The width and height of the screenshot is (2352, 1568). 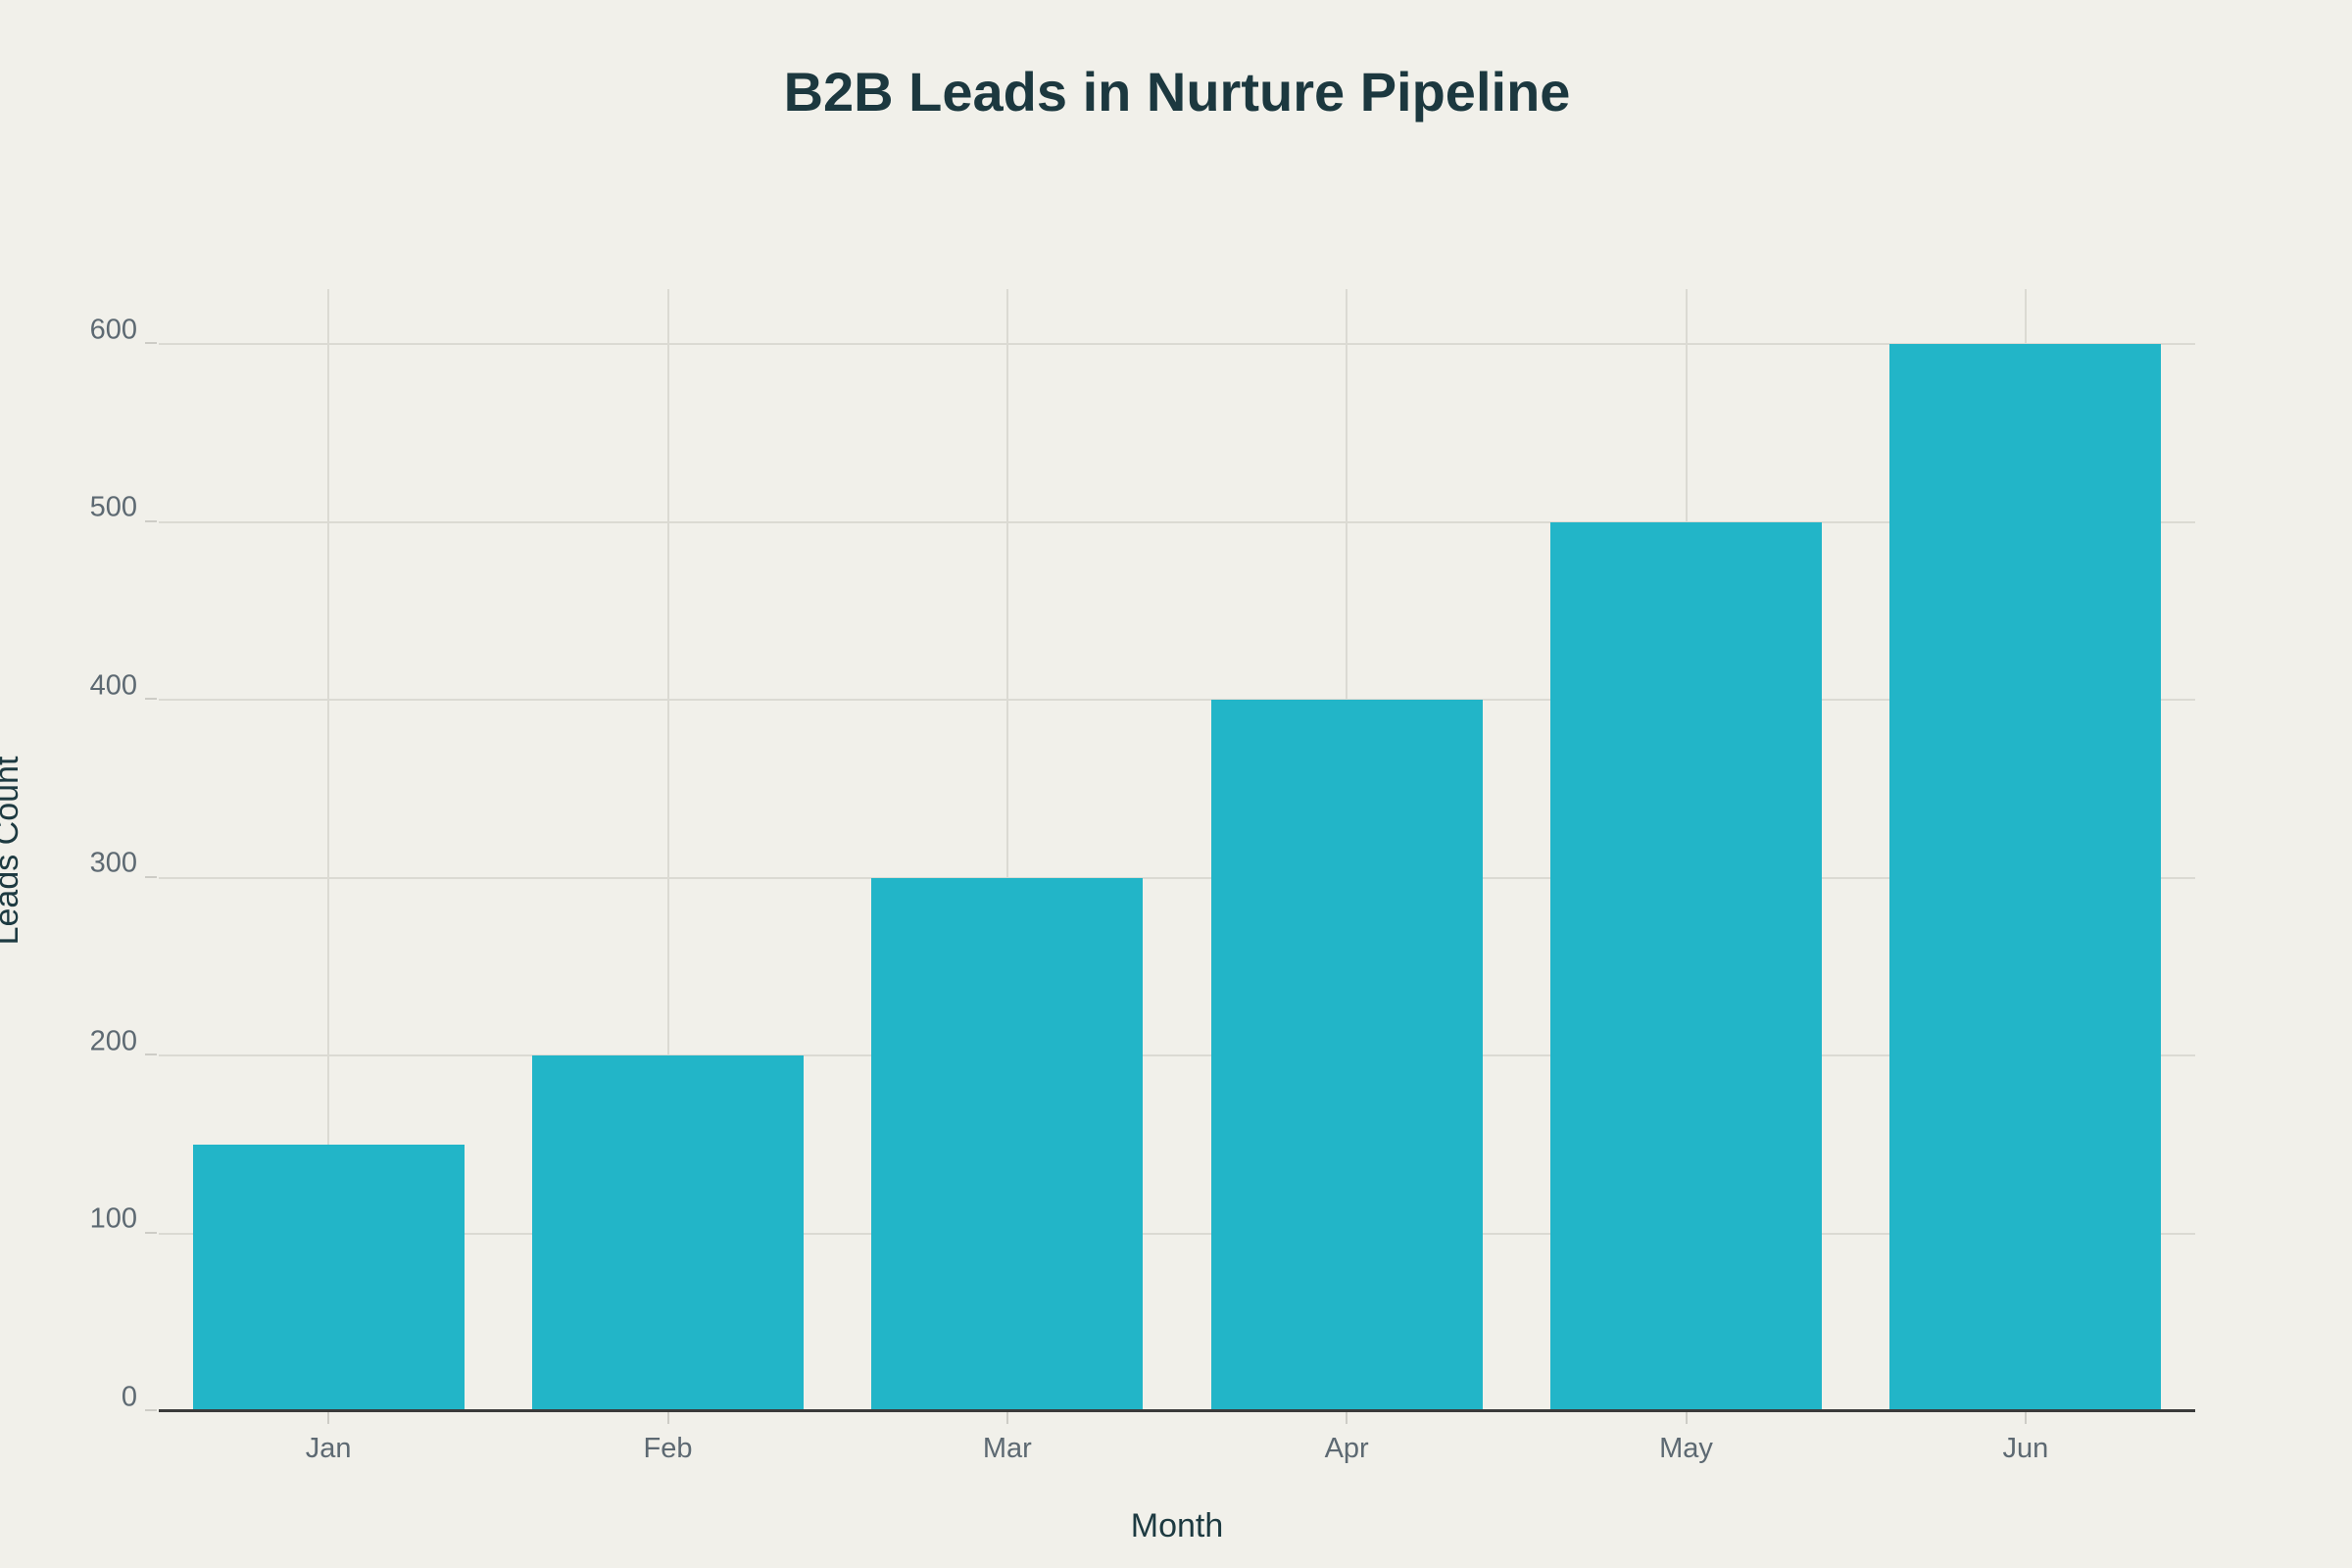 I want to click on x-axis-title: Month, so click(x=1177, y=1525).